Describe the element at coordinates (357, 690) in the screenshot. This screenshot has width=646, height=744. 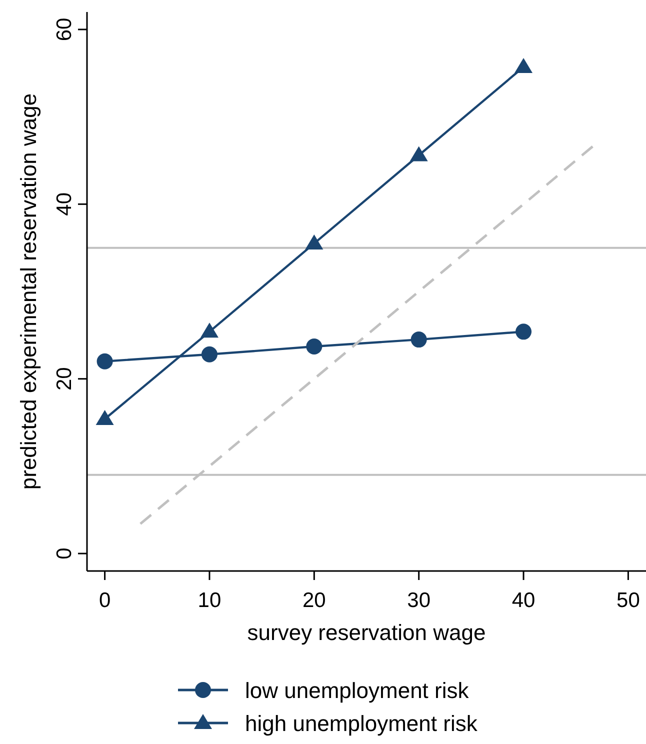
I see `legend-label: low unemployment risk` at that location.